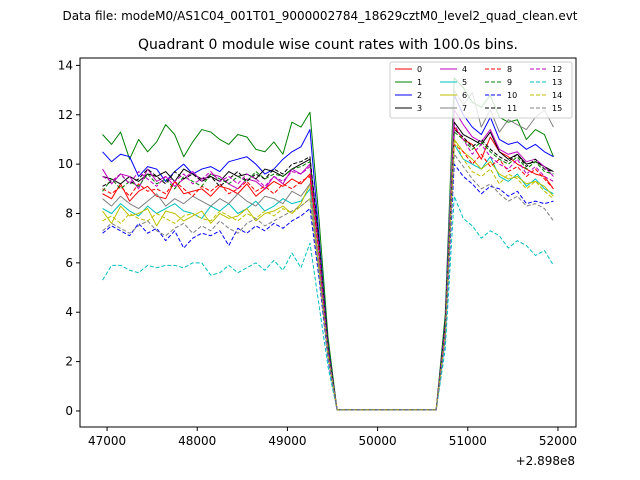 This screenshot has width=640, height=480. Describe the element at coordinates (464, 108) in the screenshot. I see `legend-label-7: 7` at that location.